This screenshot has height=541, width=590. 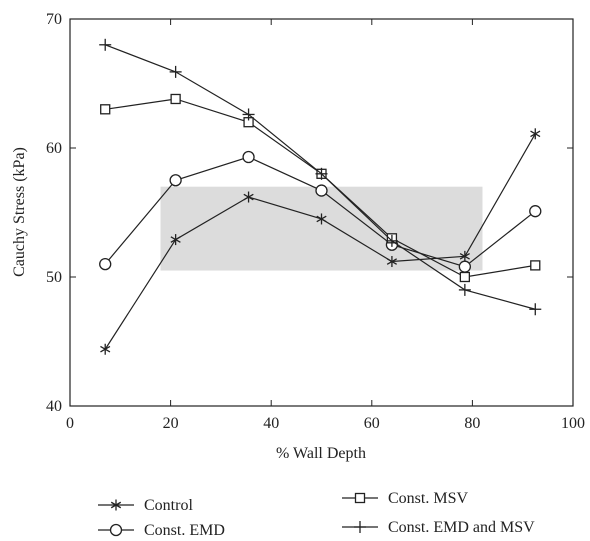 I want to click on legend-marker-const-msv, so click(x=360, y=498).